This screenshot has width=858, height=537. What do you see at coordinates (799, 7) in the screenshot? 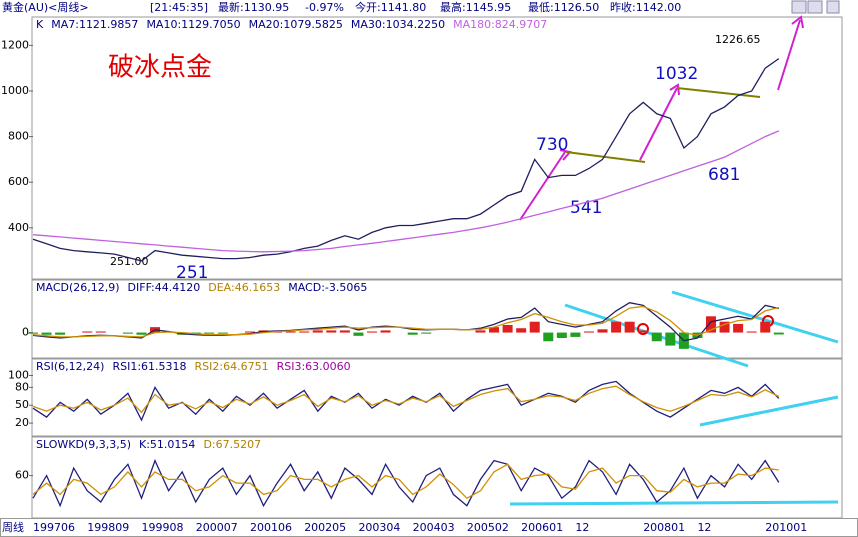
I see `scroll-left` at bounding box center [799, 7].